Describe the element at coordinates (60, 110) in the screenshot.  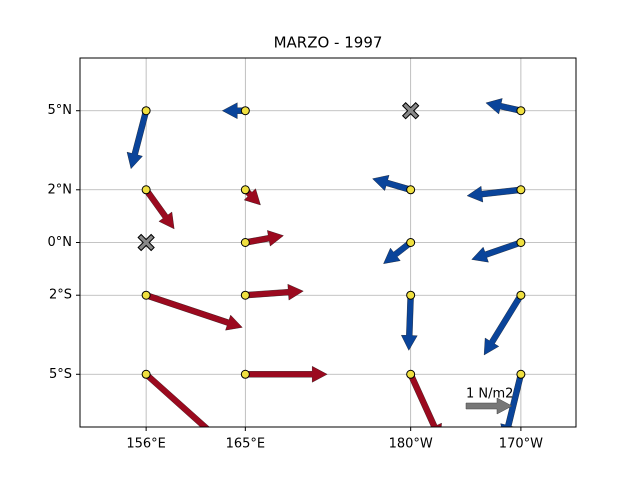
I see `y-tick-label: 5°N` at that location.